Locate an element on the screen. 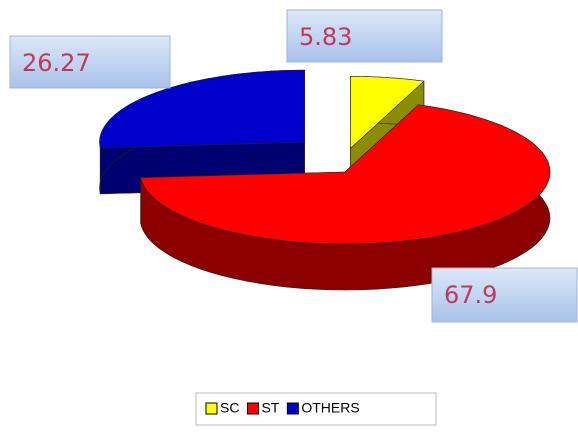  legend-box is located at coordinates (316, 409).